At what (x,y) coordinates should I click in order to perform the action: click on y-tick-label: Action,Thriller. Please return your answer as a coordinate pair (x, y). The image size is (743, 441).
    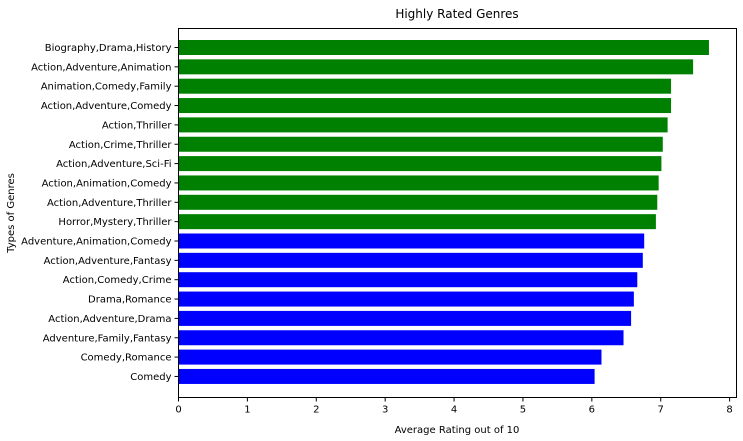
    Looking at the image, I should click on (137, 125).